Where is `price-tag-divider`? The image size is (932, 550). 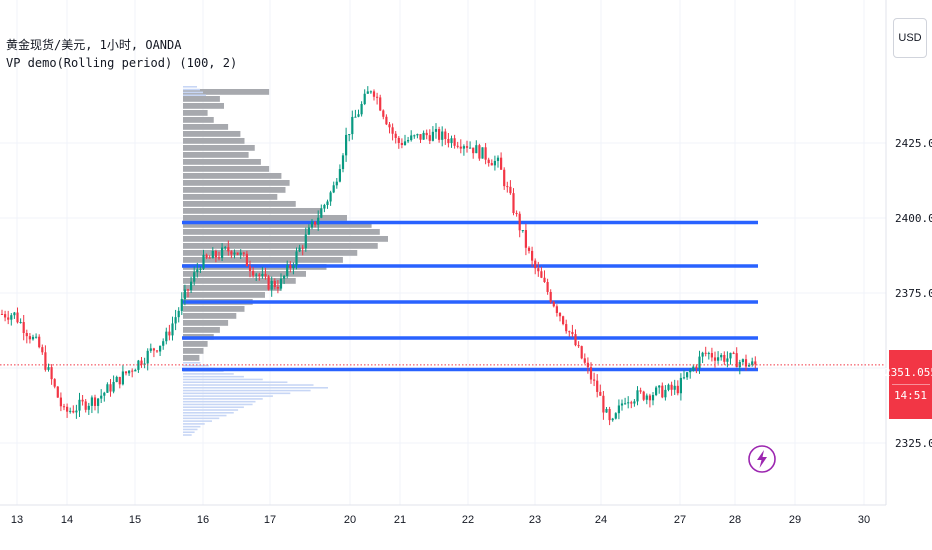 price-tag-divider is located at coordinates (910, 384).